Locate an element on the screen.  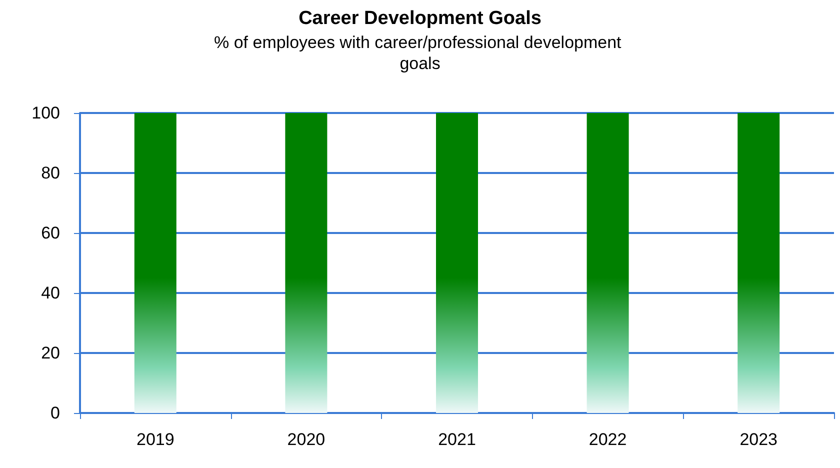
x-tick-label: 2023 is located at coordinates (759, 439).